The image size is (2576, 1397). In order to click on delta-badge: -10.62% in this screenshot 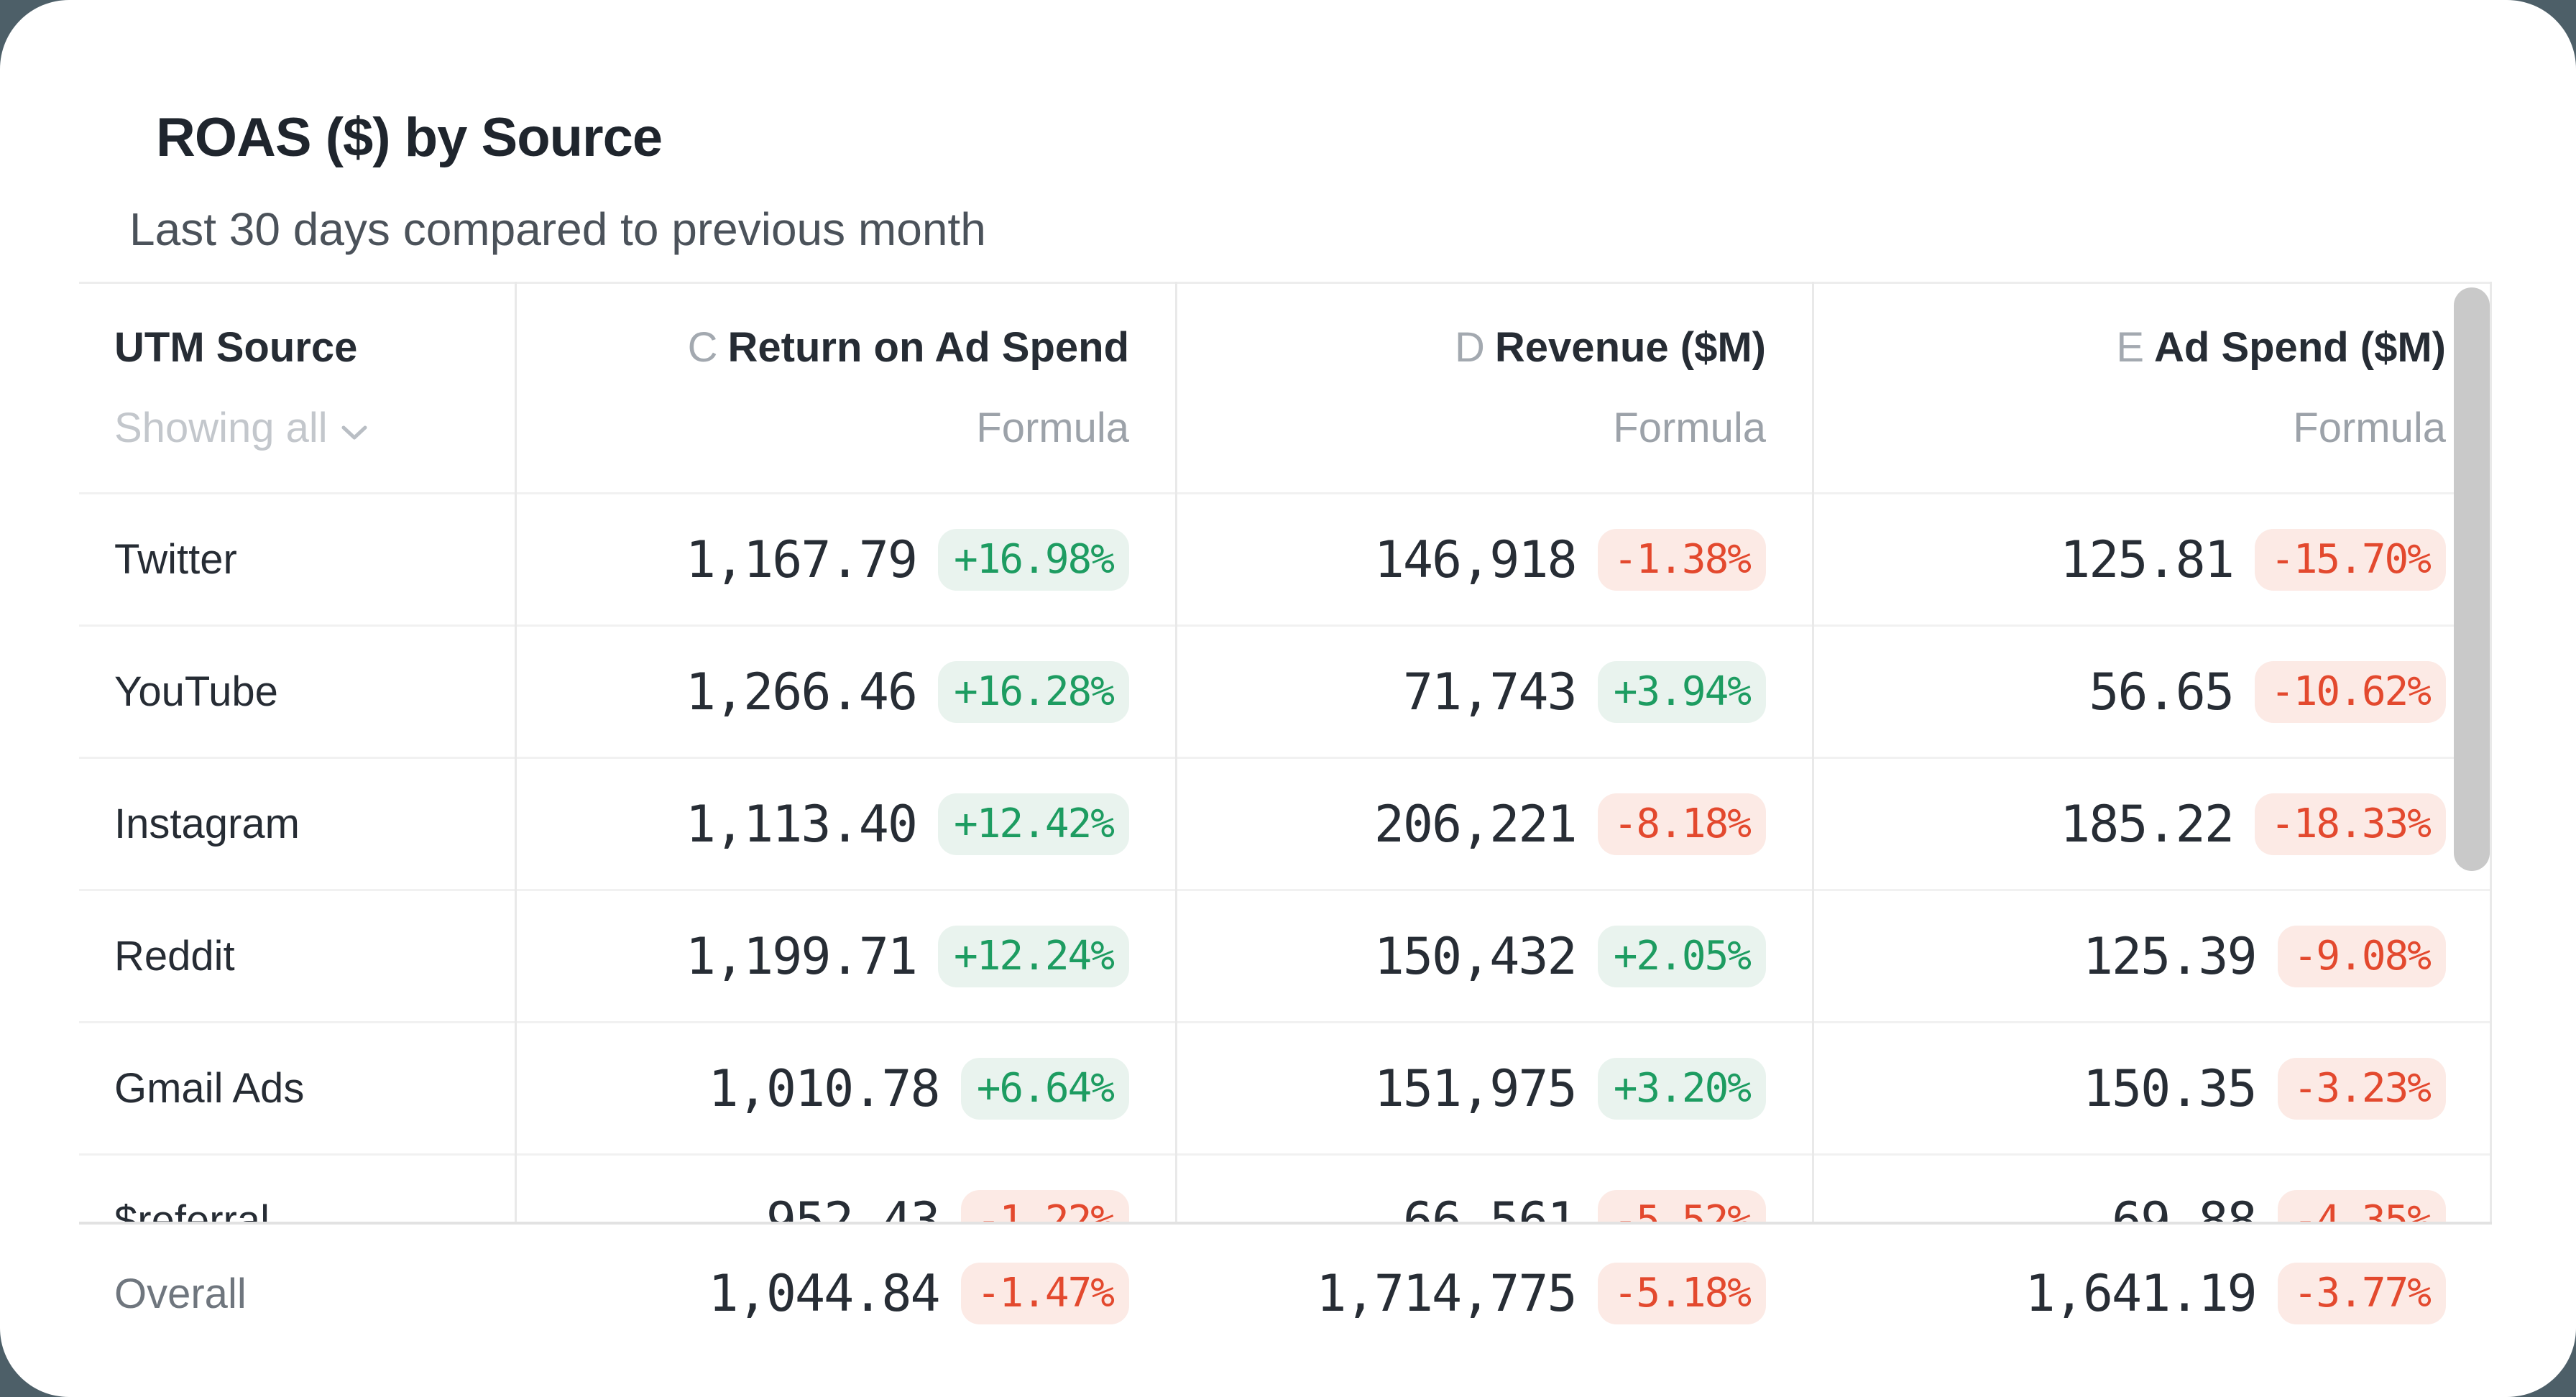, I will do `click(2350, 691)`.